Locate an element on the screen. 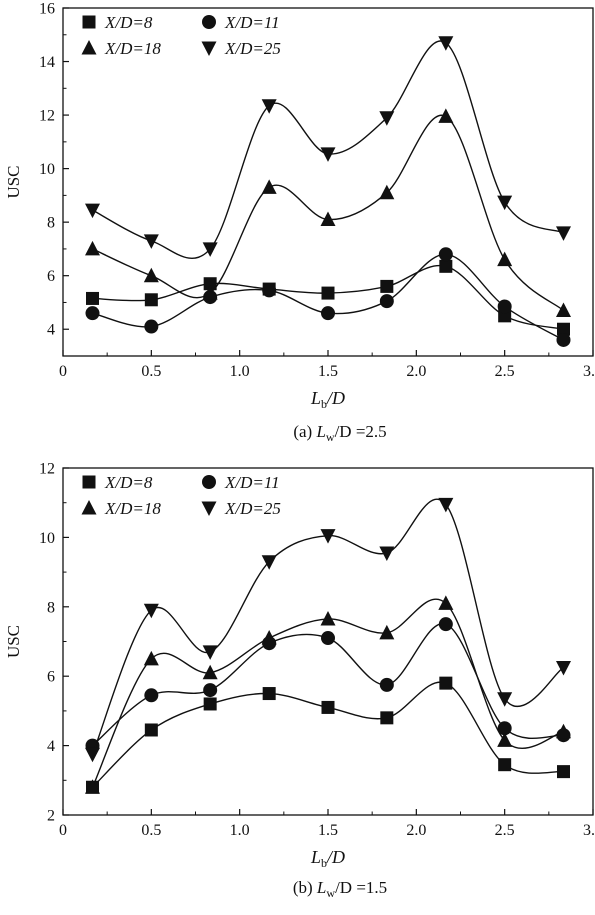 Image resolution: width=595 pixels, height=915 pixels. y-axis-label: USC is located at coordinates (13, 181).